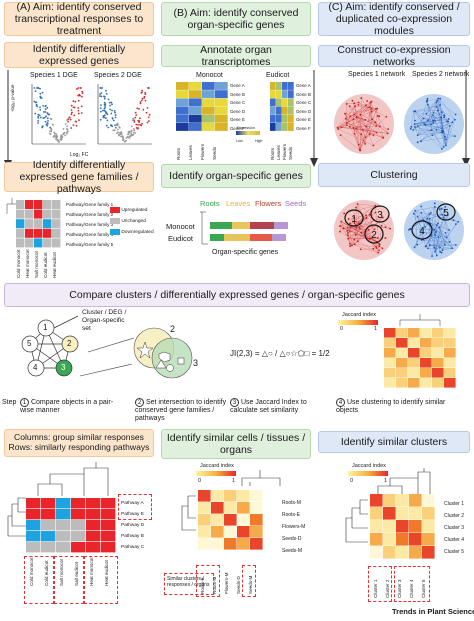 The width and height of the screenshot is (474, 621). I want to click on organ-label: Leaves, so click(278, 152).